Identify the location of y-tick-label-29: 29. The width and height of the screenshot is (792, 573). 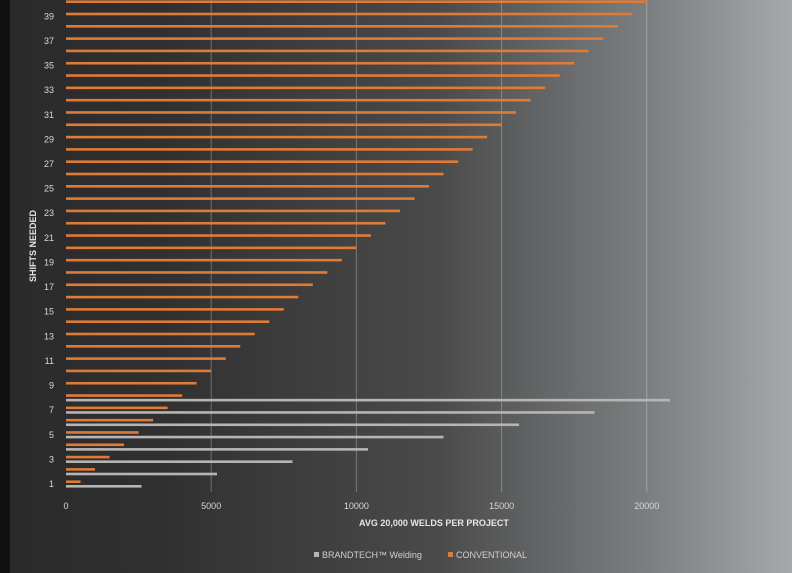
(49, 139).